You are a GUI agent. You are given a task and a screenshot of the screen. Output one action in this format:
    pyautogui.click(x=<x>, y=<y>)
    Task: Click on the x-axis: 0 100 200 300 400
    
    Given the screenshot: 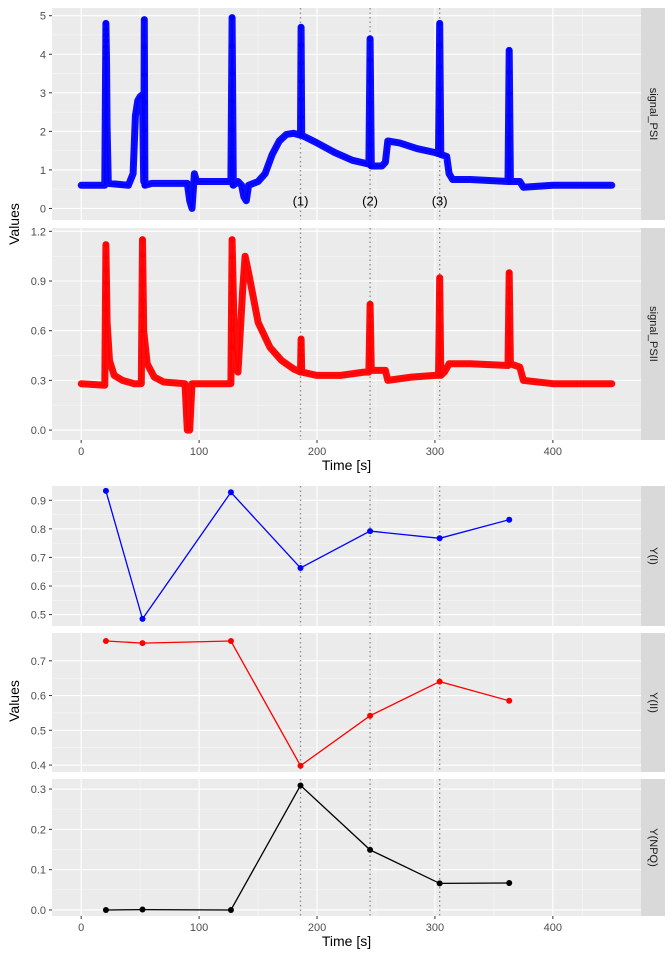 What is the action you would take?
    pyautogui.click(x=320, y=925)
    